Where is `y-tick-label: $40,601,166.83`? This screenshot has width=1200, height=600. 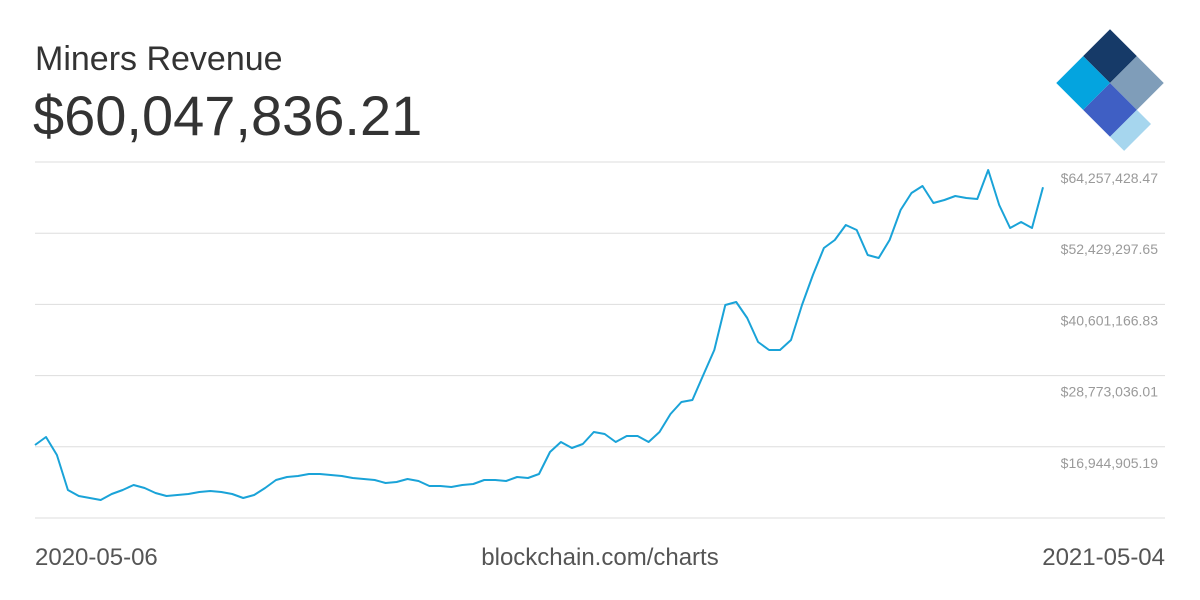
y-tick-label: $40,601,166.83 is located at coordinates (1110, 320).